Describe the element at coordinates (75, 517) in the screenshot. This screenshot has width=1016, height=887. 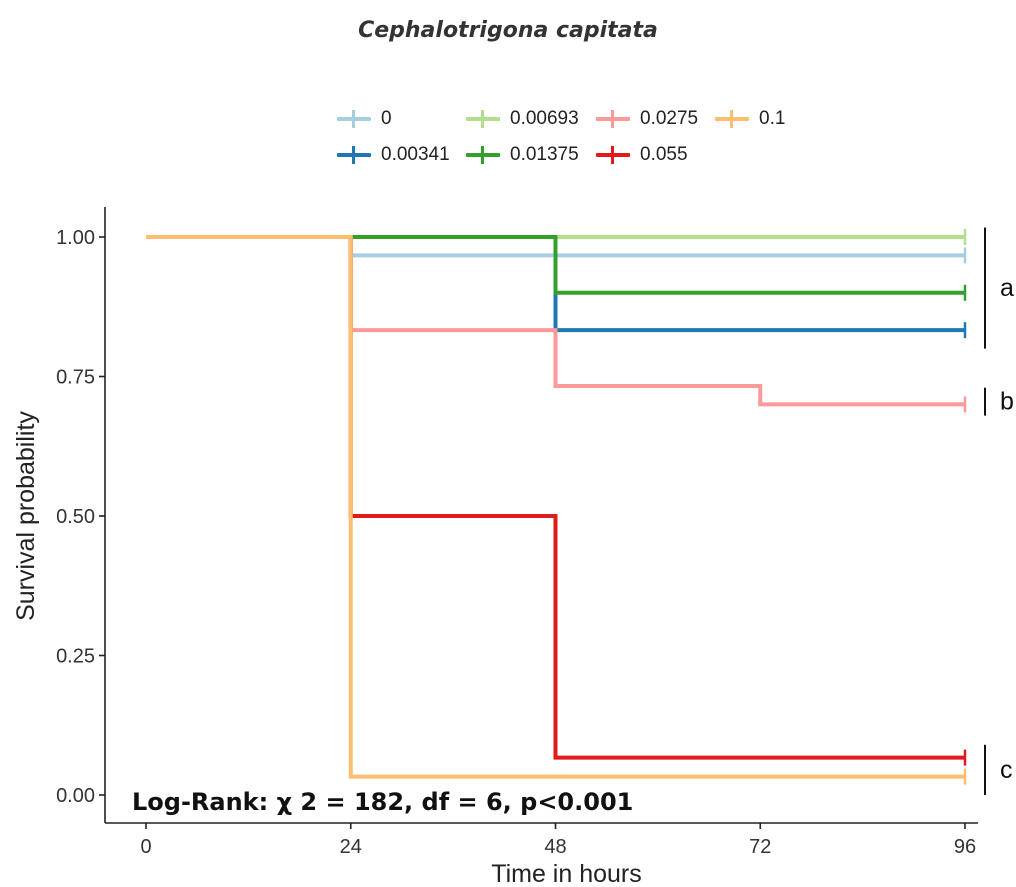
I see `y-tick-label: 0.50` at that location.